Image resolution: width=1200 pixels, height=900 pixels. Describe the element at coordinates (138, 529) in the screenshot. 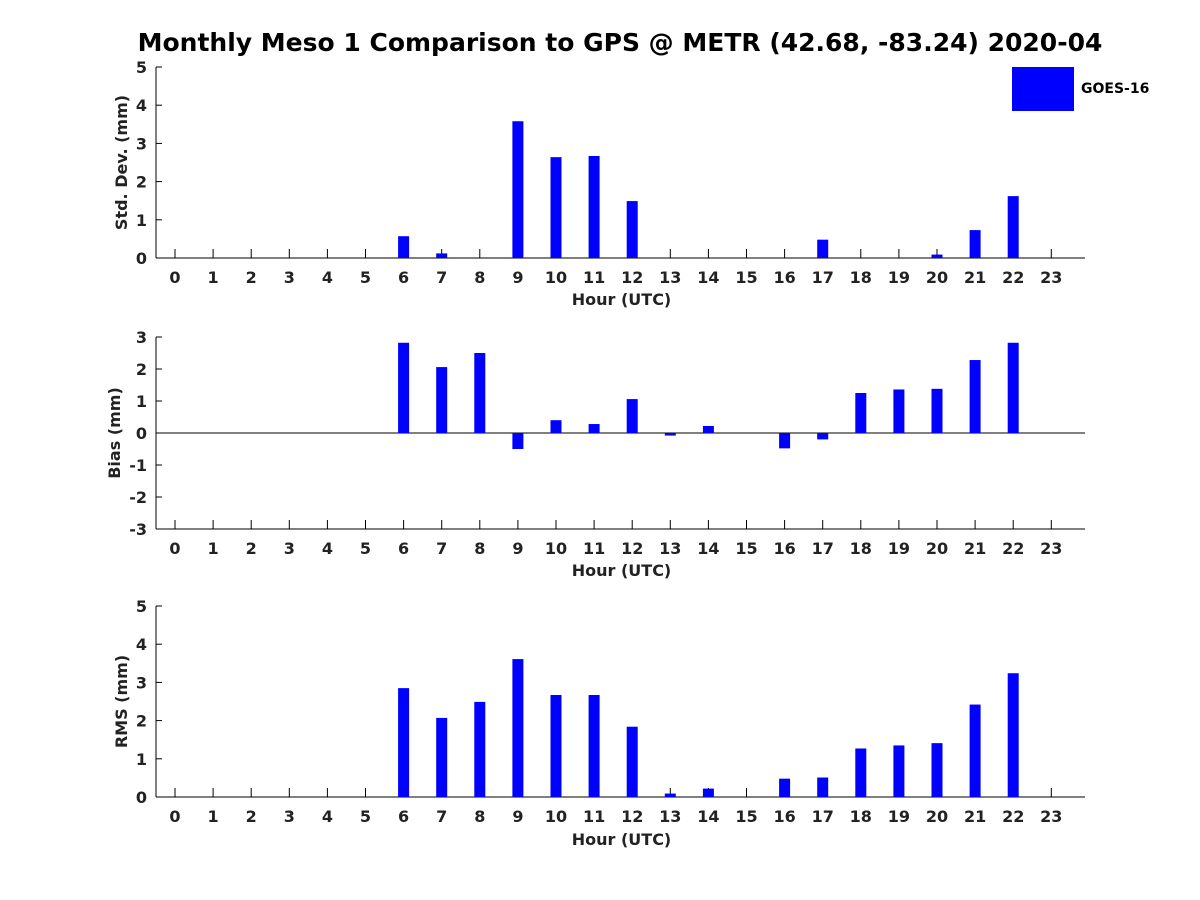

I see `y-tick-label: -3` at that location.